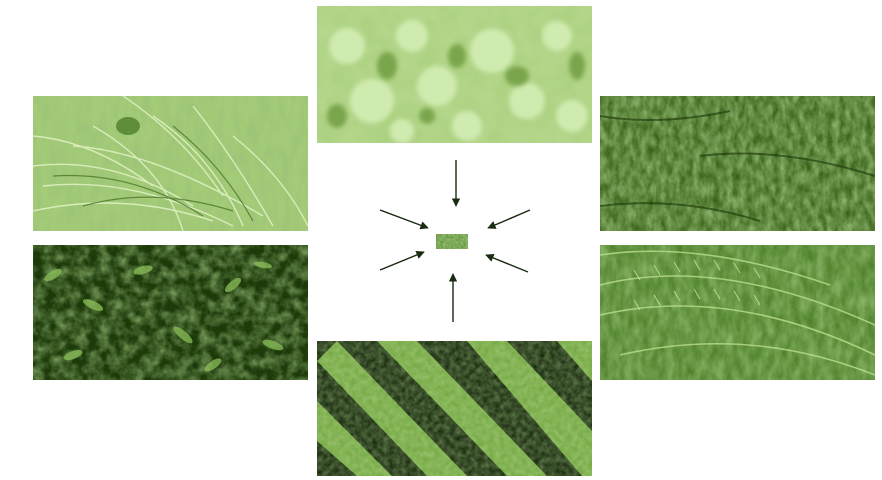 Image resolution: width=882 pixels, height=480 pixels. I want to click on grass-texture-image, so click(170, 163).